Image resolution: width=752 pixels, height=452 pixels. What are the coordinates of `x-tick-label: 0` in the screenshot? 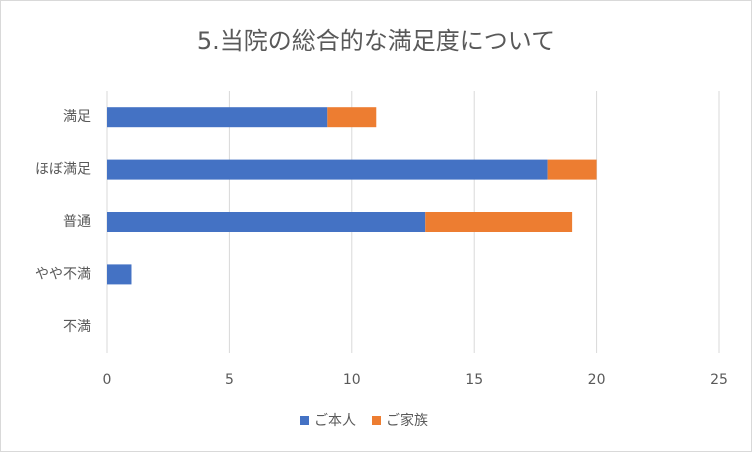 It's located at (107, 380).